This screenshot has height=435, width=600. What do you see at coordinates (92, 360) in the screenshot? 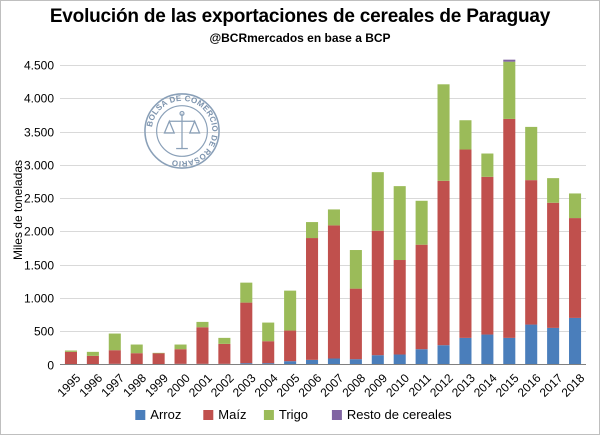
I see `bar-maíz-1996` at bounding box center [92, 360].